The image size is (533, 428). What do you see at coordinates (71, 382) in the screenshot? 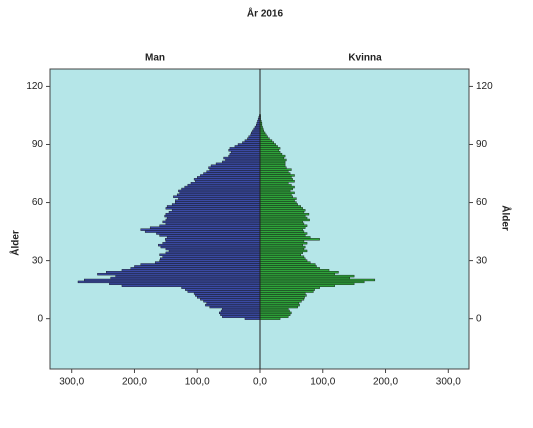
I see `x-tick-label: 300,0` at bounding box center [71, 382].